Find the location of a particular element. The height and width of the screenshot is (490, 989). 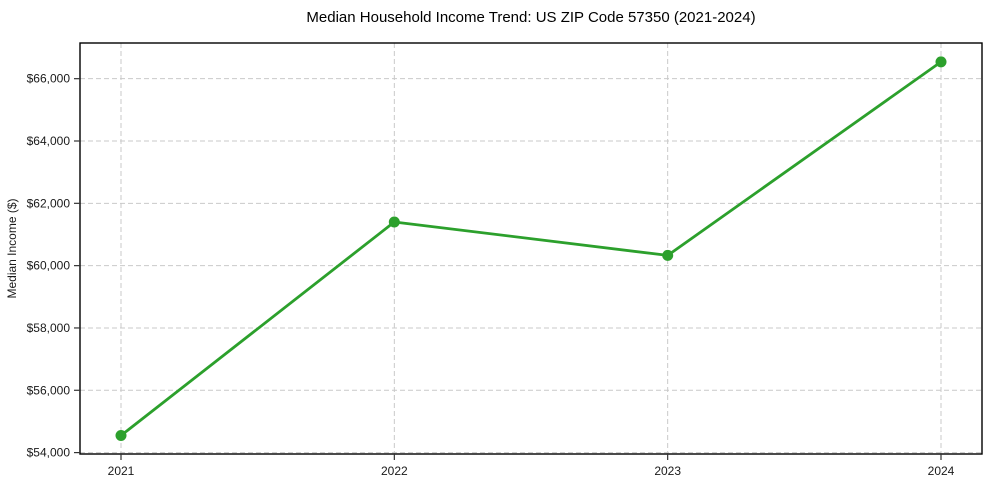

x-tick-label: 2022 is located at coordinates (394, 471).